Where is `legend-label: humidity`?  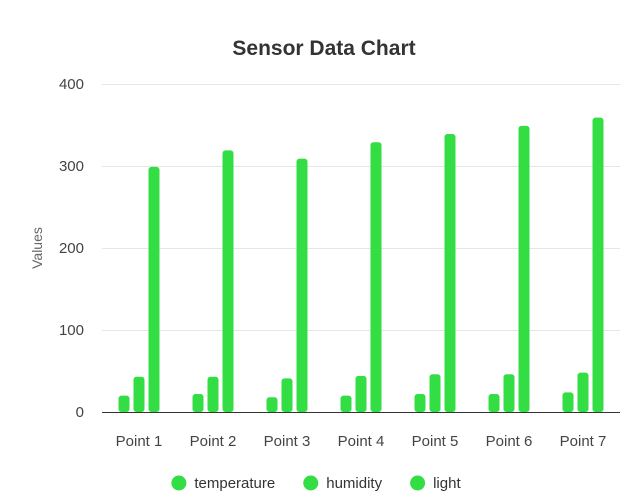 legend-label: humidity is located at coordinates (354, 483).